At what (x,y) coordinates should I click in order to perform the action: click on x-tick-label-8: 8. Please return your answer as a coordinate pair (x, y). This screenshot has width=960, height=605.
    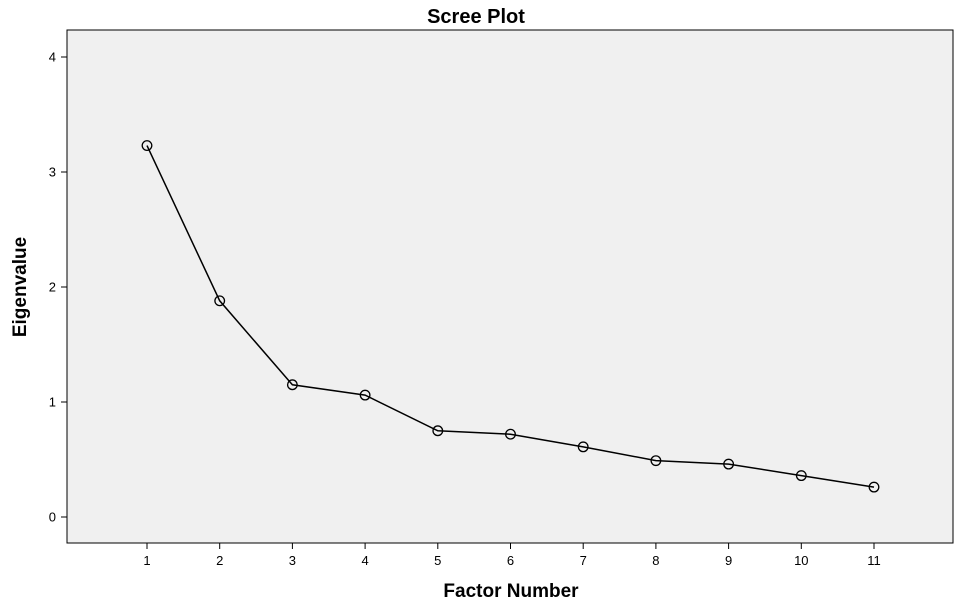
    Looking at the image, I should click on (655, 560).